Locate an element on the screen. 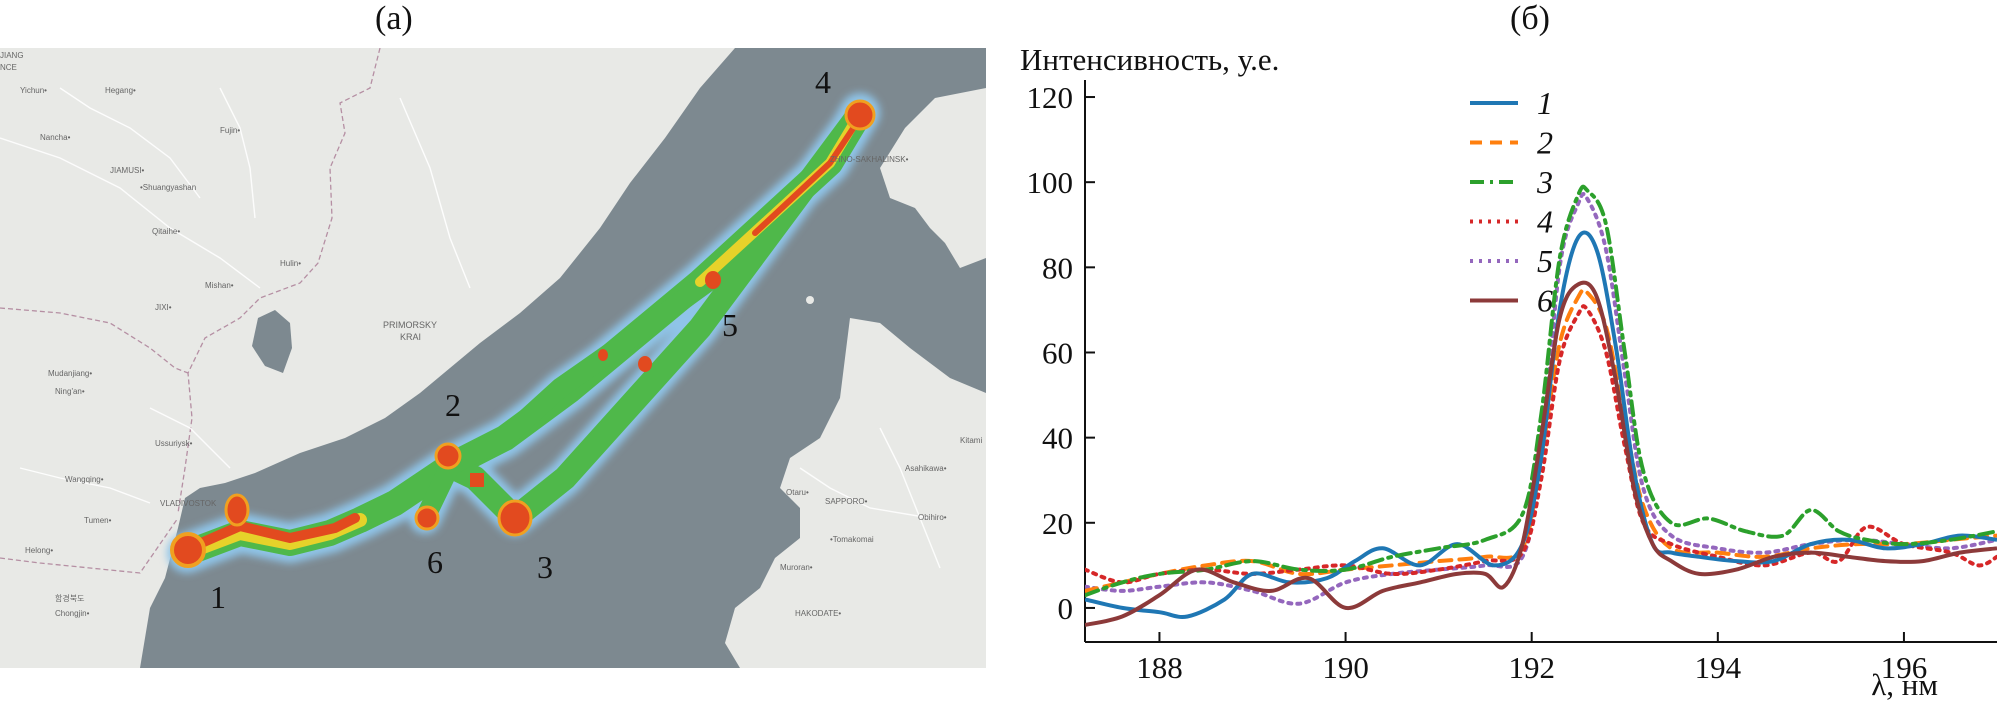  place-name: Ning'an• is located at coordinates (70, 391).